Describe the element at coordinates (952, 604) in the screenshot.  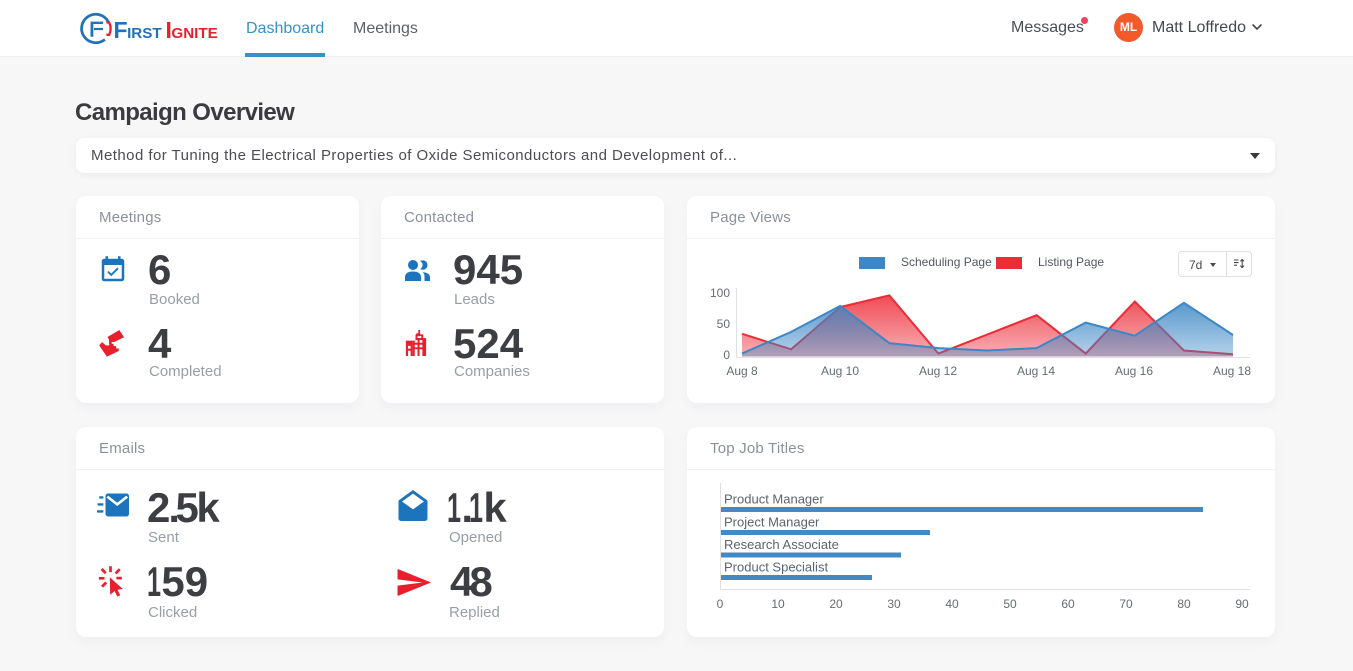
I see `svg-text: 40` at that location.